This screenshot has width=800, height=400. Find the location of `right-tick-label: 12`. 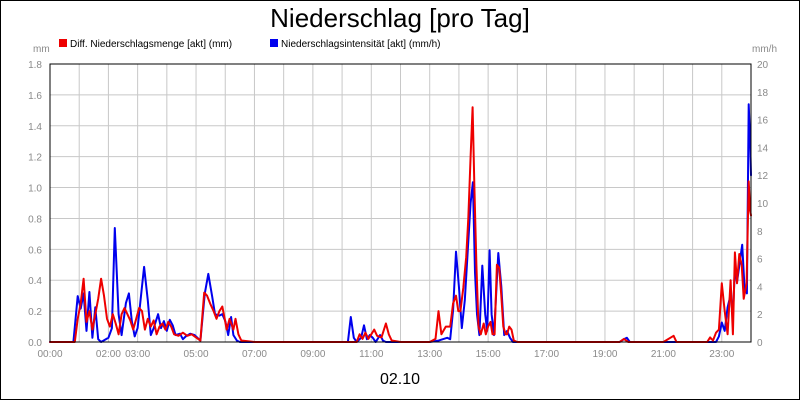

right-tick-label: 12 is located at coordinates (763, 176).